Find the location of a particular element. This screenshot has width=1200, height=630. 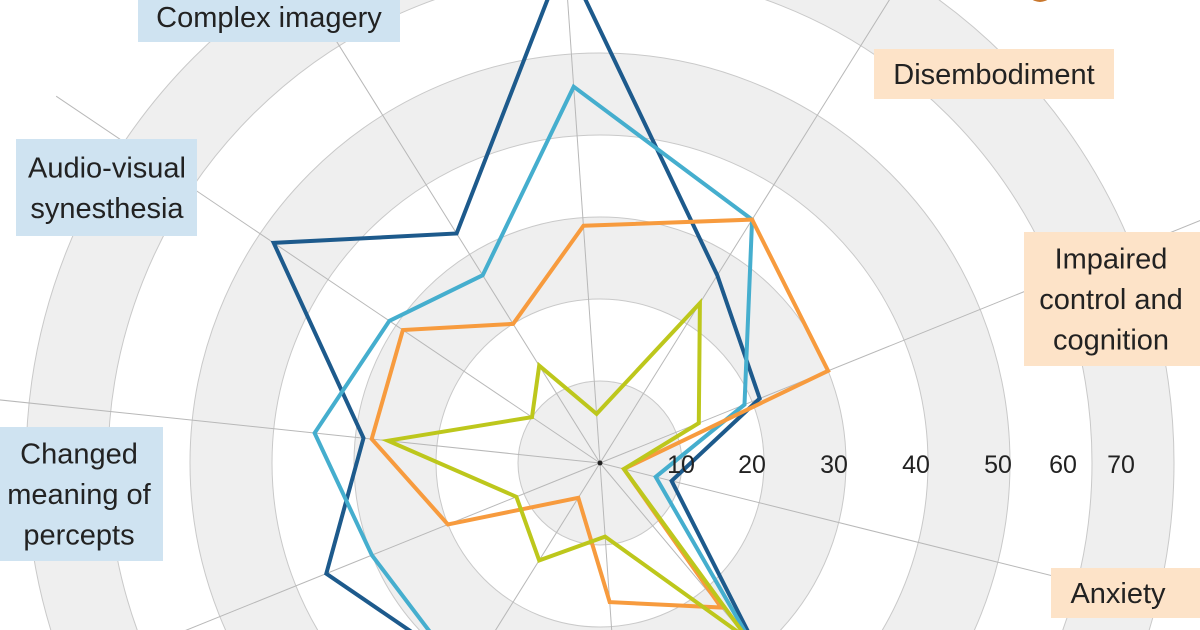

category-anxiety: Anxiety is located at coordinates (1125, 593).